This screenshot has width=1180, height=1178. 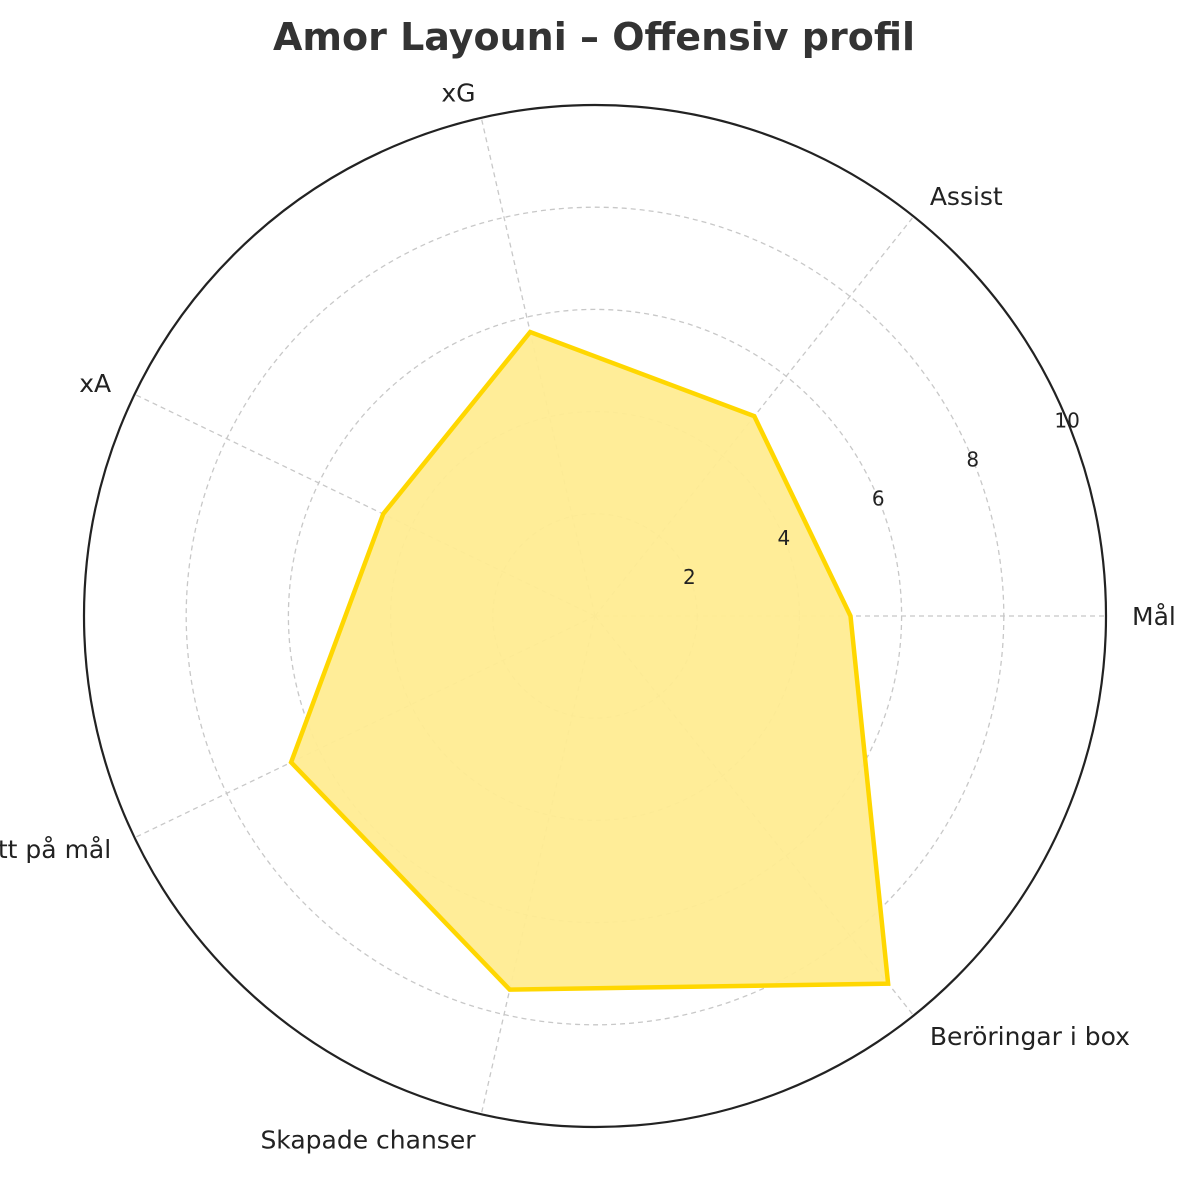 What do you see at coordinates (783, 538) in the screenshot?
I see `r-tick-label: 4` at bounding box center [783, 538].